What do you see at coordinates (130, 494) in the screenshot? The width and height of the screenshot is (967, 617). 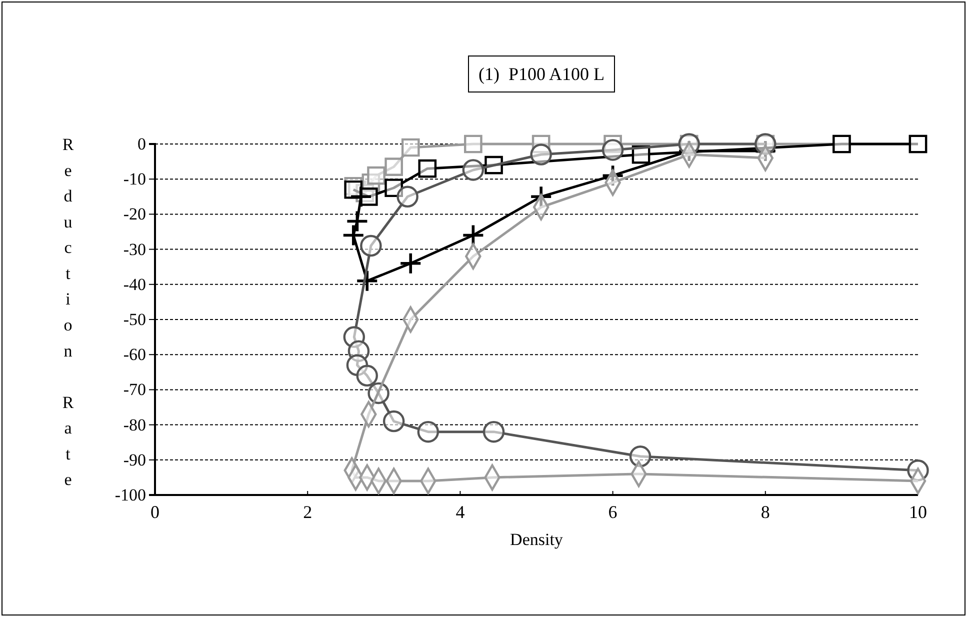 I see `y-tick-label: -100` at bounding box center [130, 494].